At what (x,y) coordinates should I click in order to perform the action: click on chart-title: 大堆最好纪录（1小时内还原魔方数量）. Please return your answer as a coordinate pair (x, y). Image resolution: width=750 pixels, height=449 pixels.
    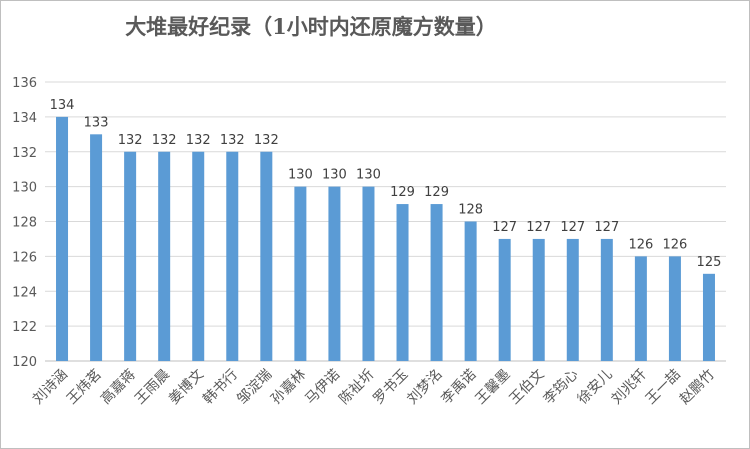
    Looking at the image, I should click on (311, 26).